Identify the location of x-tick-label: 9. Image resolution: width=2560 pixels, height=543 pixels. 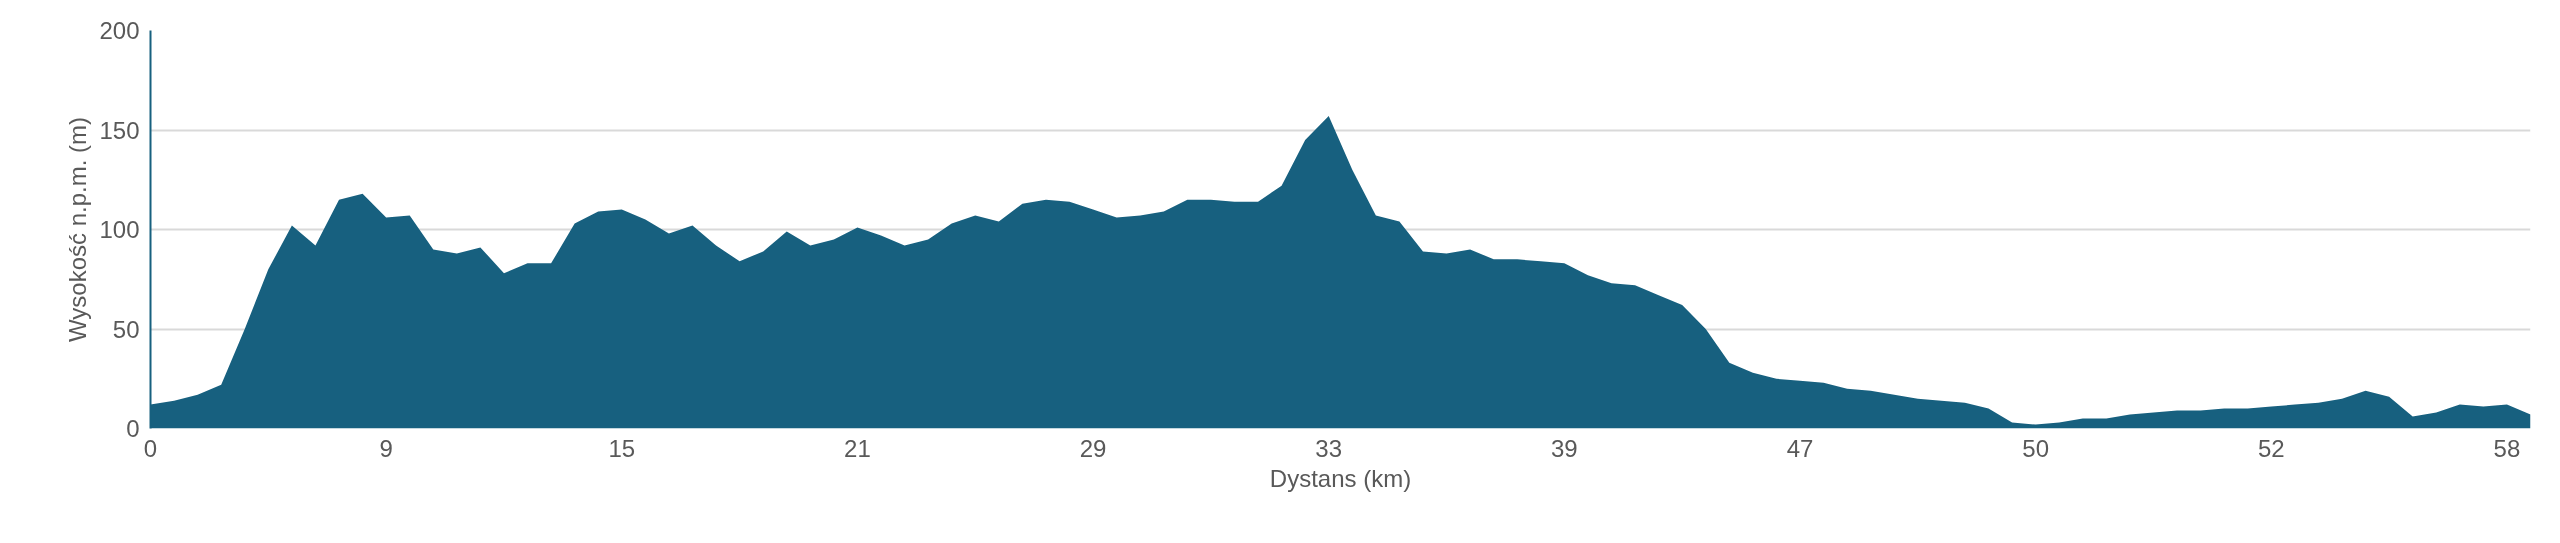
(386, 448).